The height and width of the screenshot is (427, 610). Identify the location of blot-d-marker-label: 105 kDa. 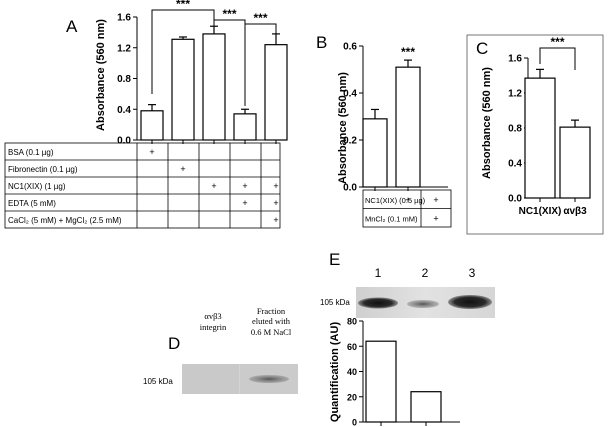
(158, 381).